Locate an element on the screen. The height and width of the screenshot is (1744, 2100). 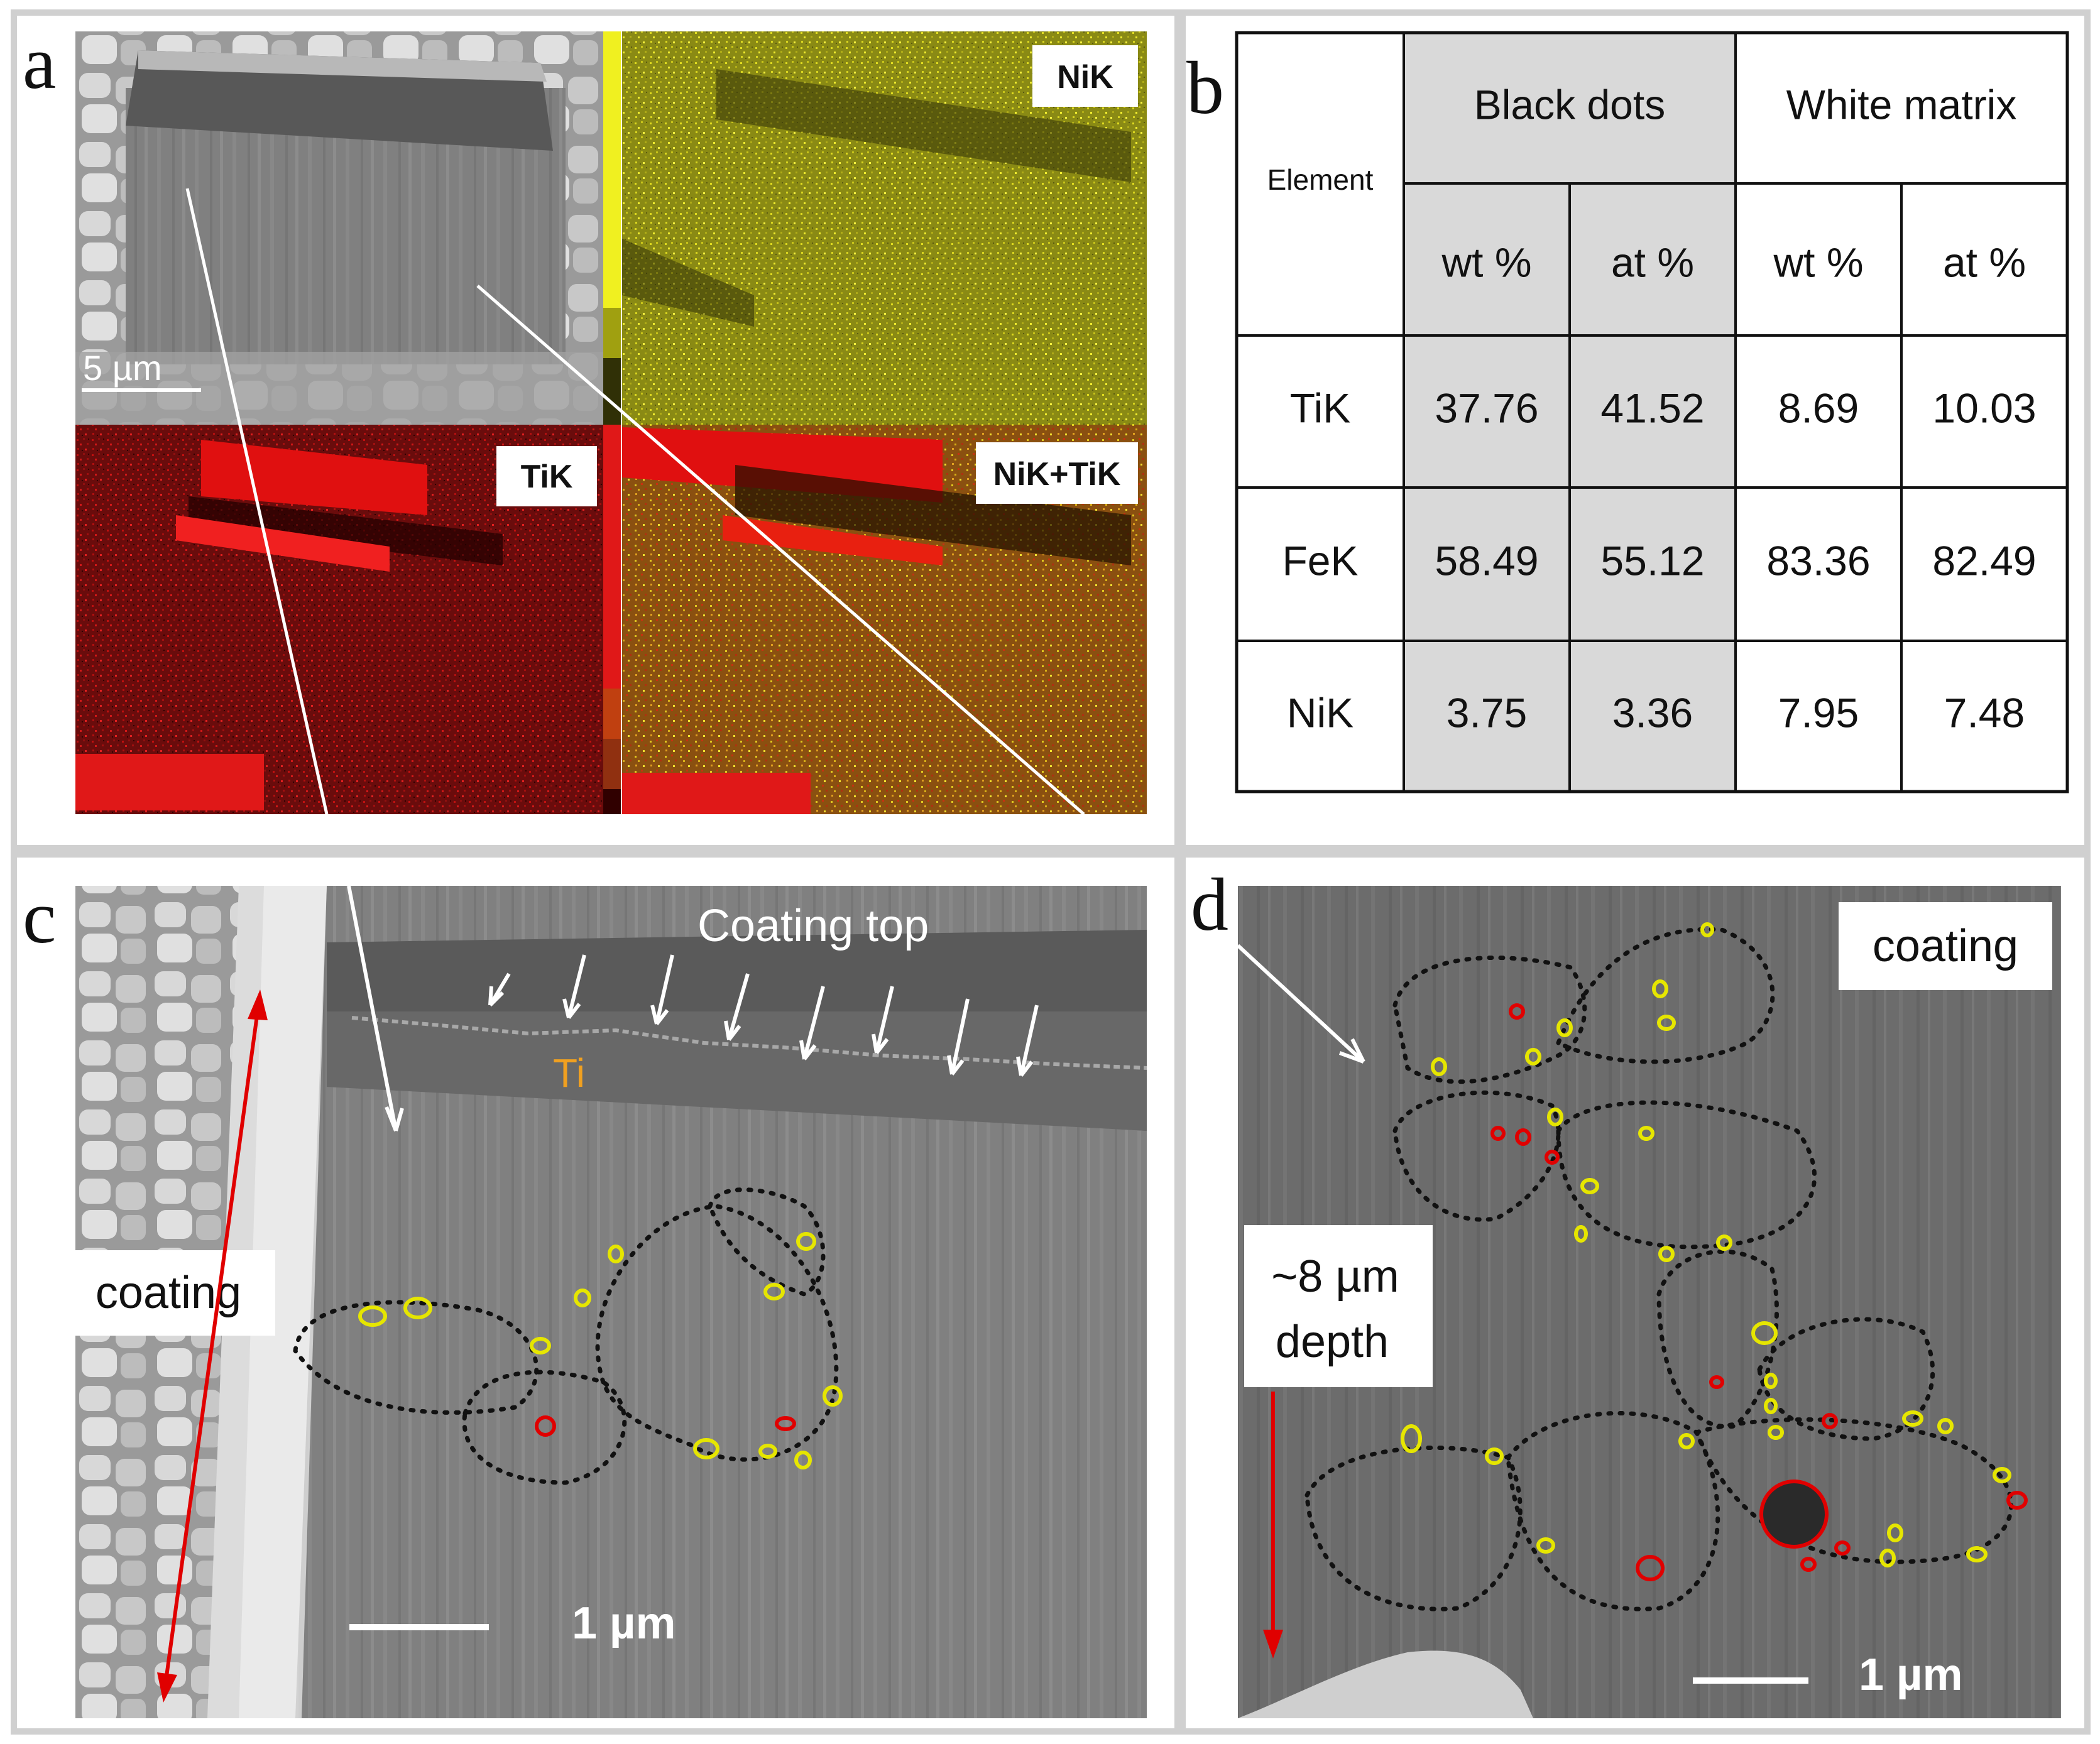
table-group-header: Black dots is located at coordinates (1569, 104).